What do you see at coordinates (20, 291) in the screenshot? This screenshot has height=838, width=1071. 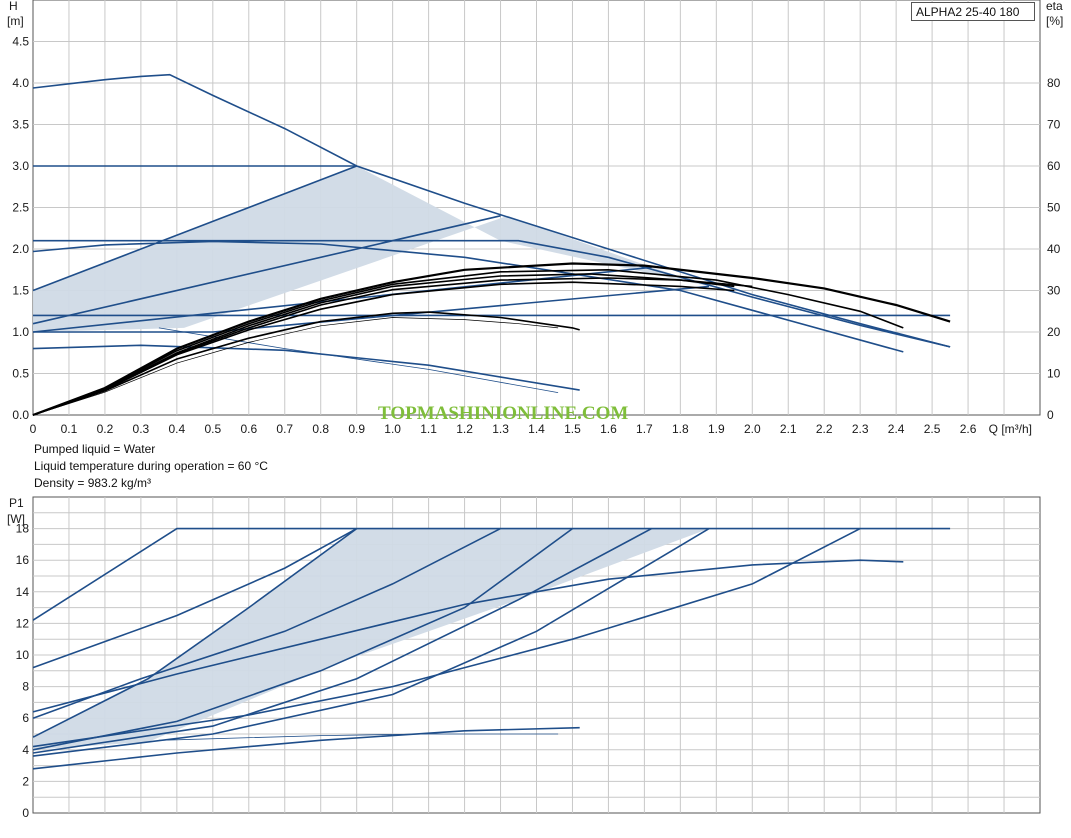 I see `head-y-tick-label: 1.5` at bounding box center [20, 291].